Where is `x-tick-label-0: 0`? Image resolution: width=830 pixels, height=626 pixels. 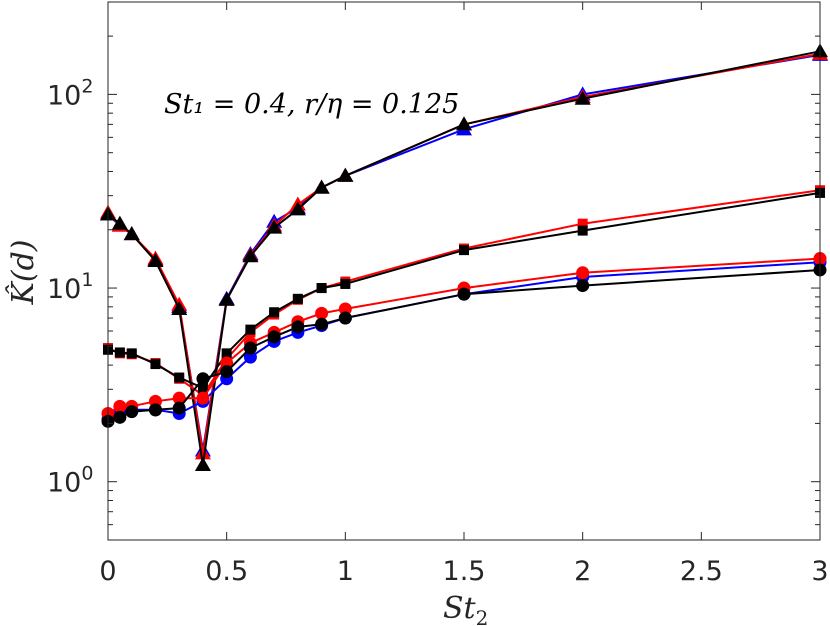
x-tick-label-0: 0 is located at coordinates (107, 571).